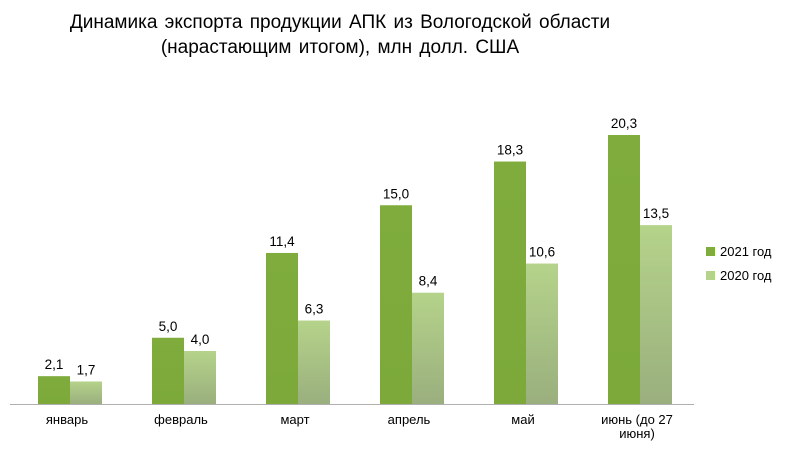 Image resolution: width=788 pixels, height=456 pixels. What do you see at coordinates (282, 241) in the screenshot?
I see `data-label-2021-2: 11,4` at bounding box center [282, 241].